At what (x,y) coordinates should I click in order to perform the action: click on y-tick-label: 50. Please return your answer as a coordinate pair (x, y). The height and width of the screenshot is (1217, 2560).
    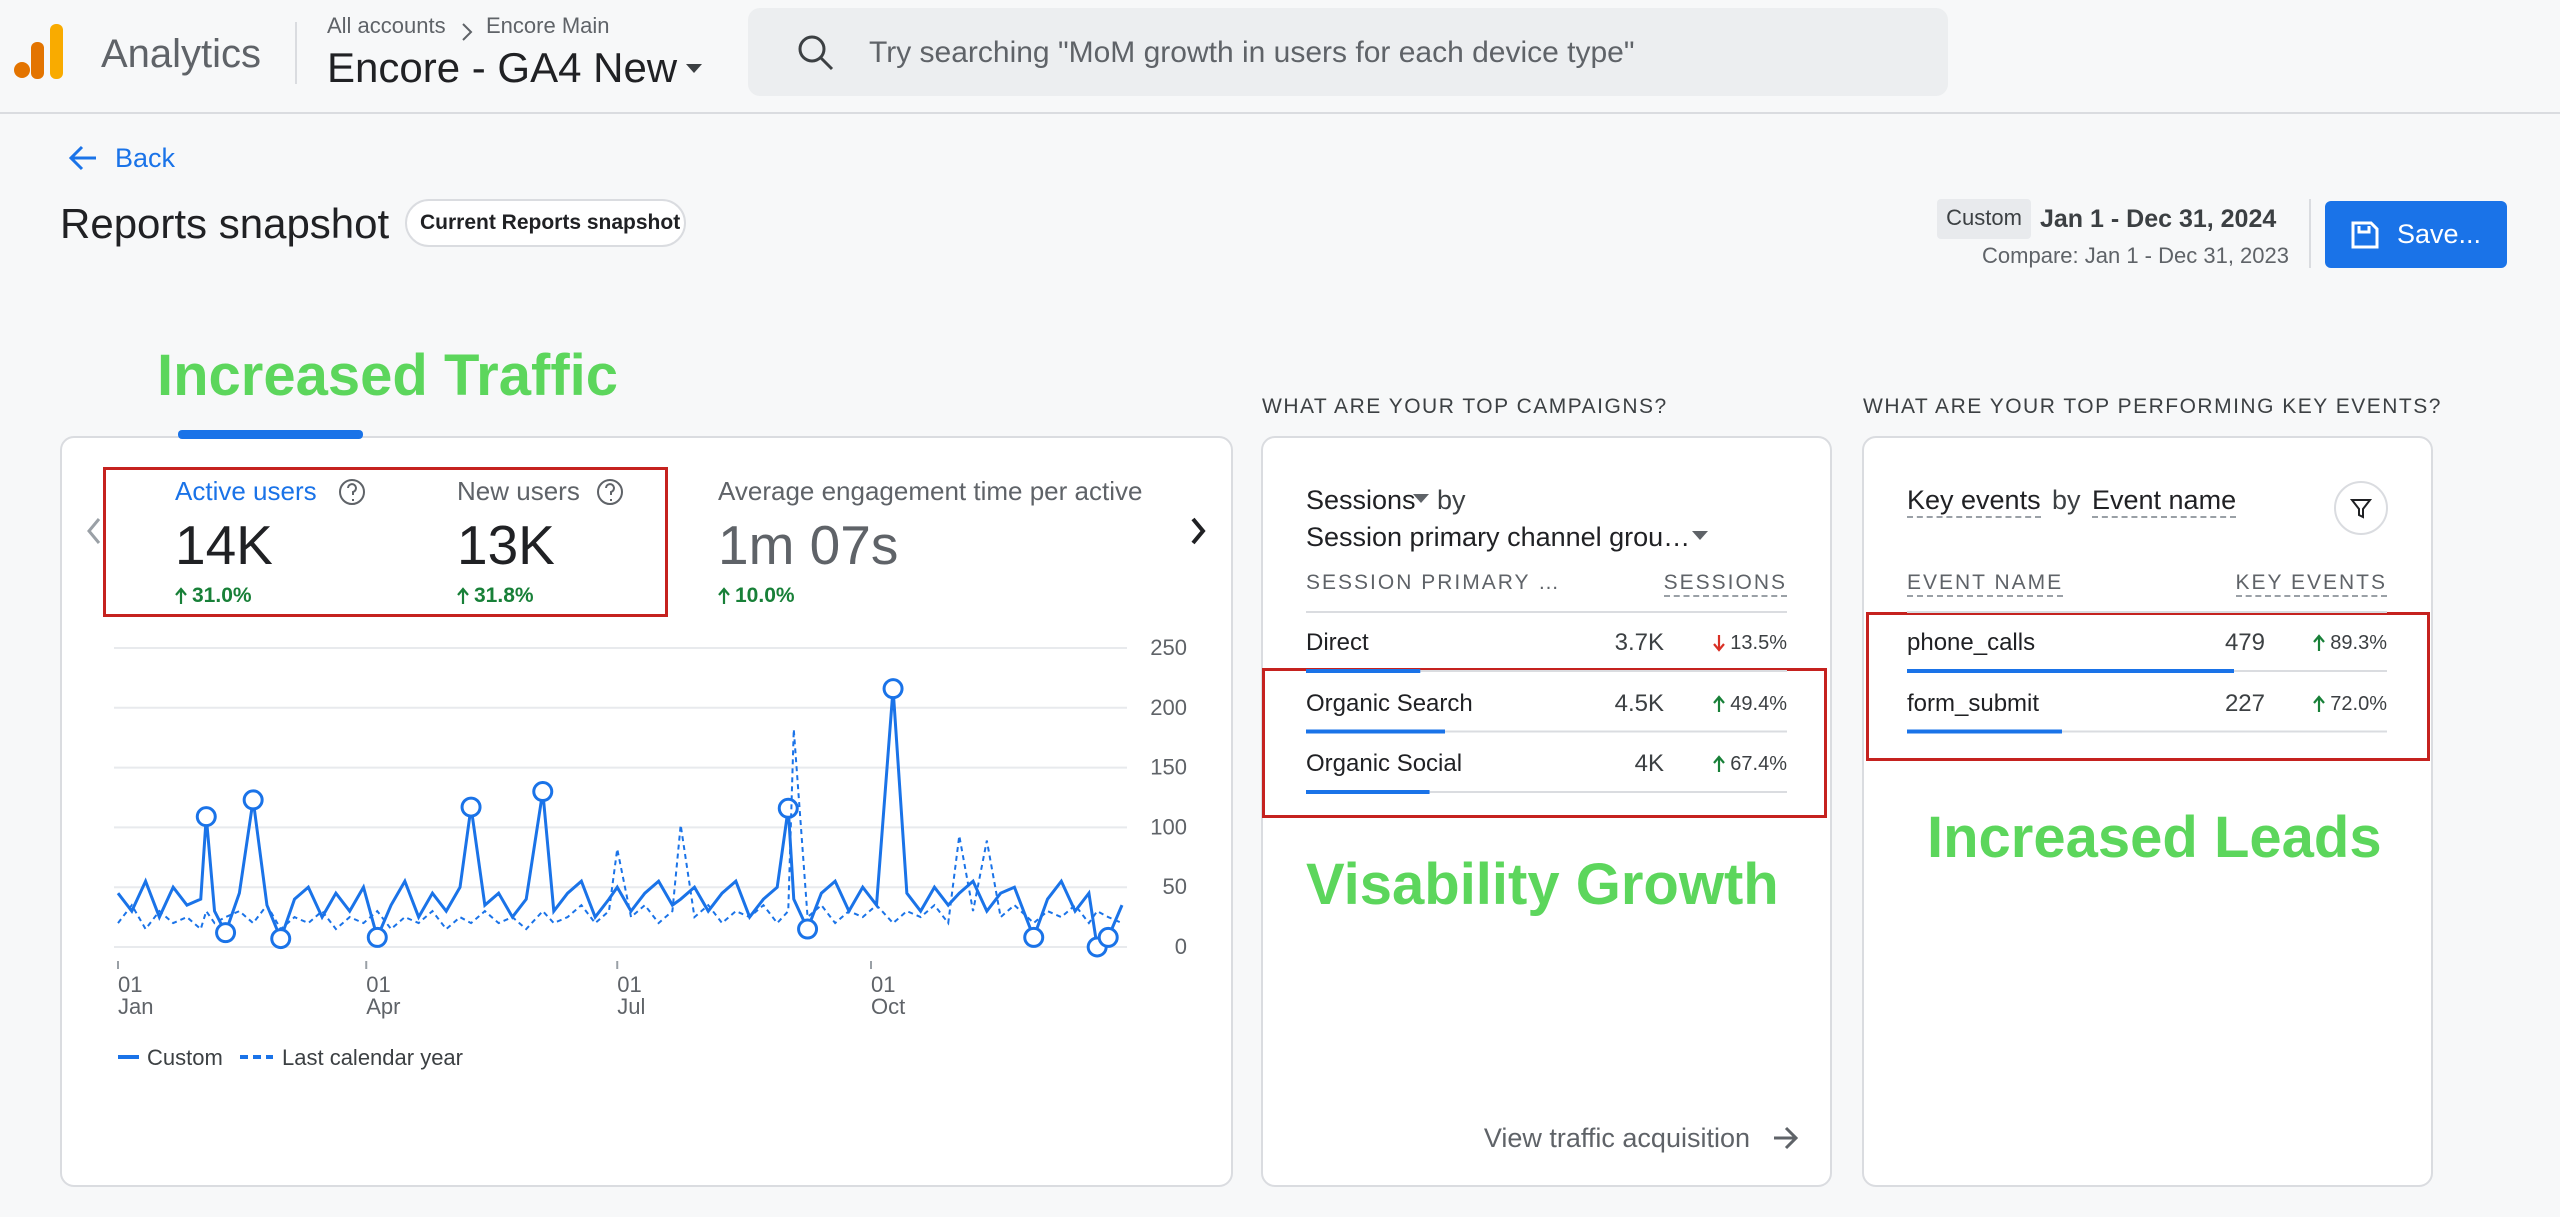
    Looking at the image, I should click on (1175, 886).